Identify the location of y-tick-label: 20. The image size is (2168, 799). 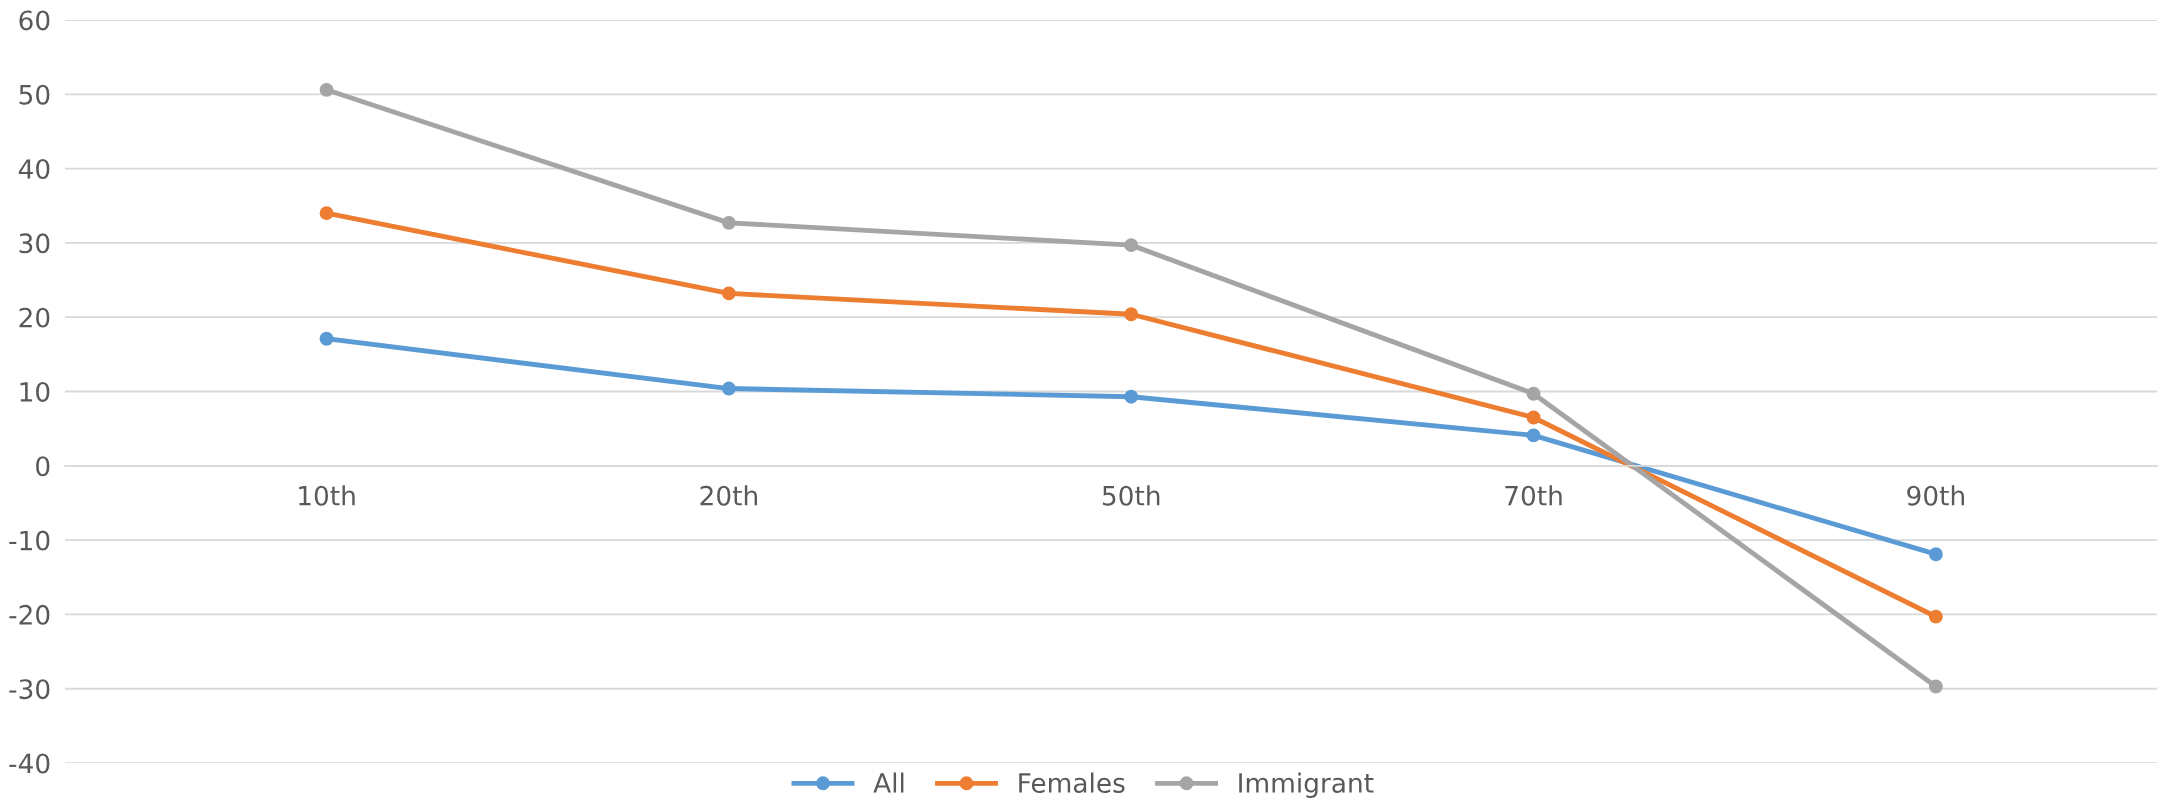
(34, 317).